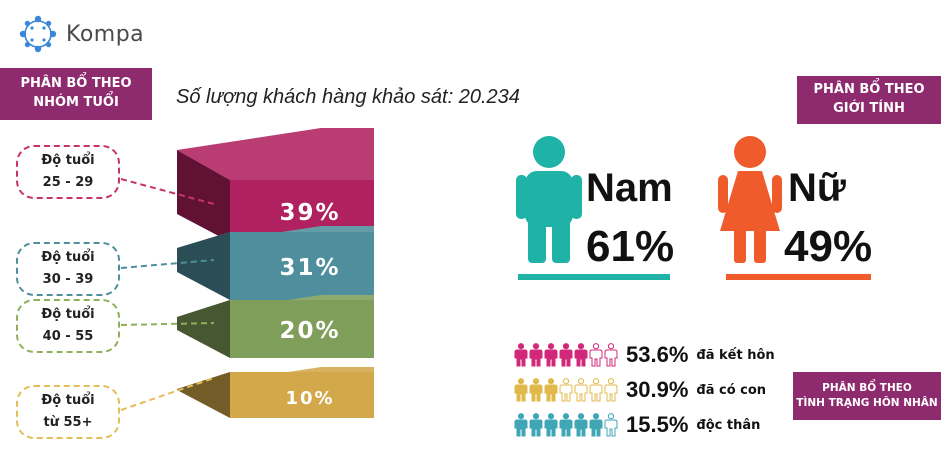 The image size is (941, 454). Describe the element at coordinates (105, 34) in the screenshot. I see `brand-name: Kompa` at that location.